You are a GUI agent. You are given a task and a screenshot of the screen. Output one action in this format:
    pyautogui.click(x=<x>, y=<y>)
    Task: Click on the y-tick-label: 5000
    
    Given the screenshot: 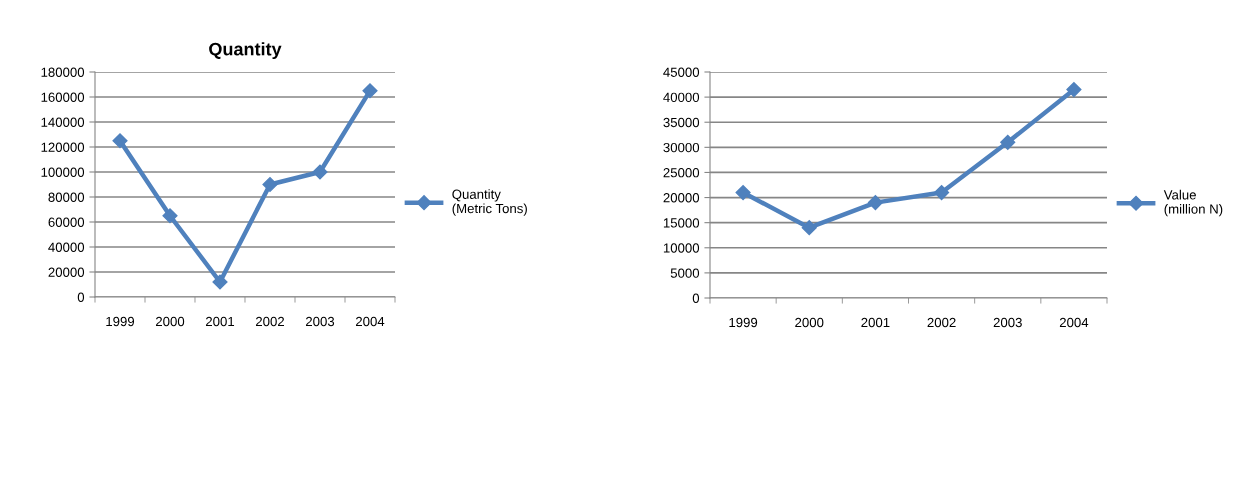 What is the action you would take?
    pyautogui.click(x=685, y=273)
    